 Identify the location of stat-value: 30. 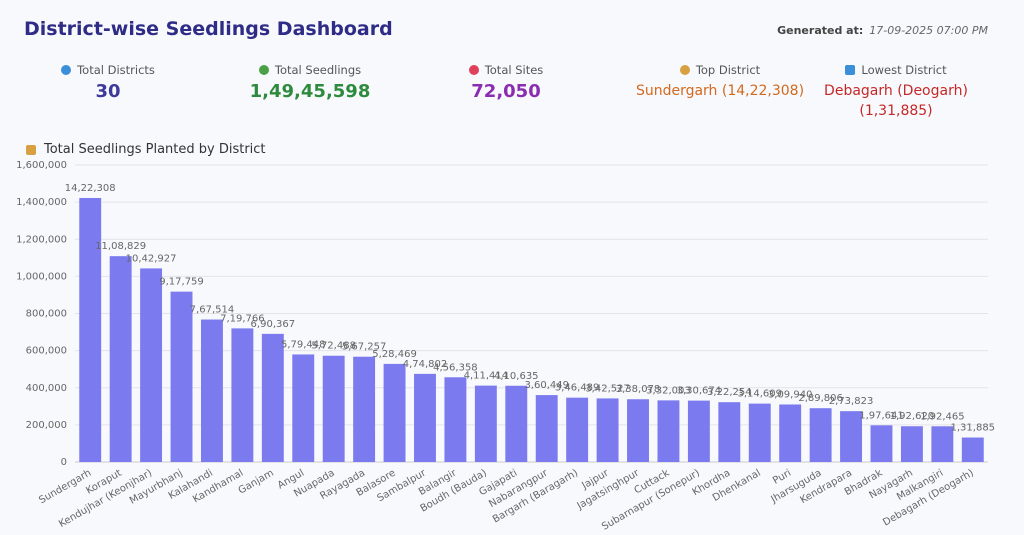
(108, 91).